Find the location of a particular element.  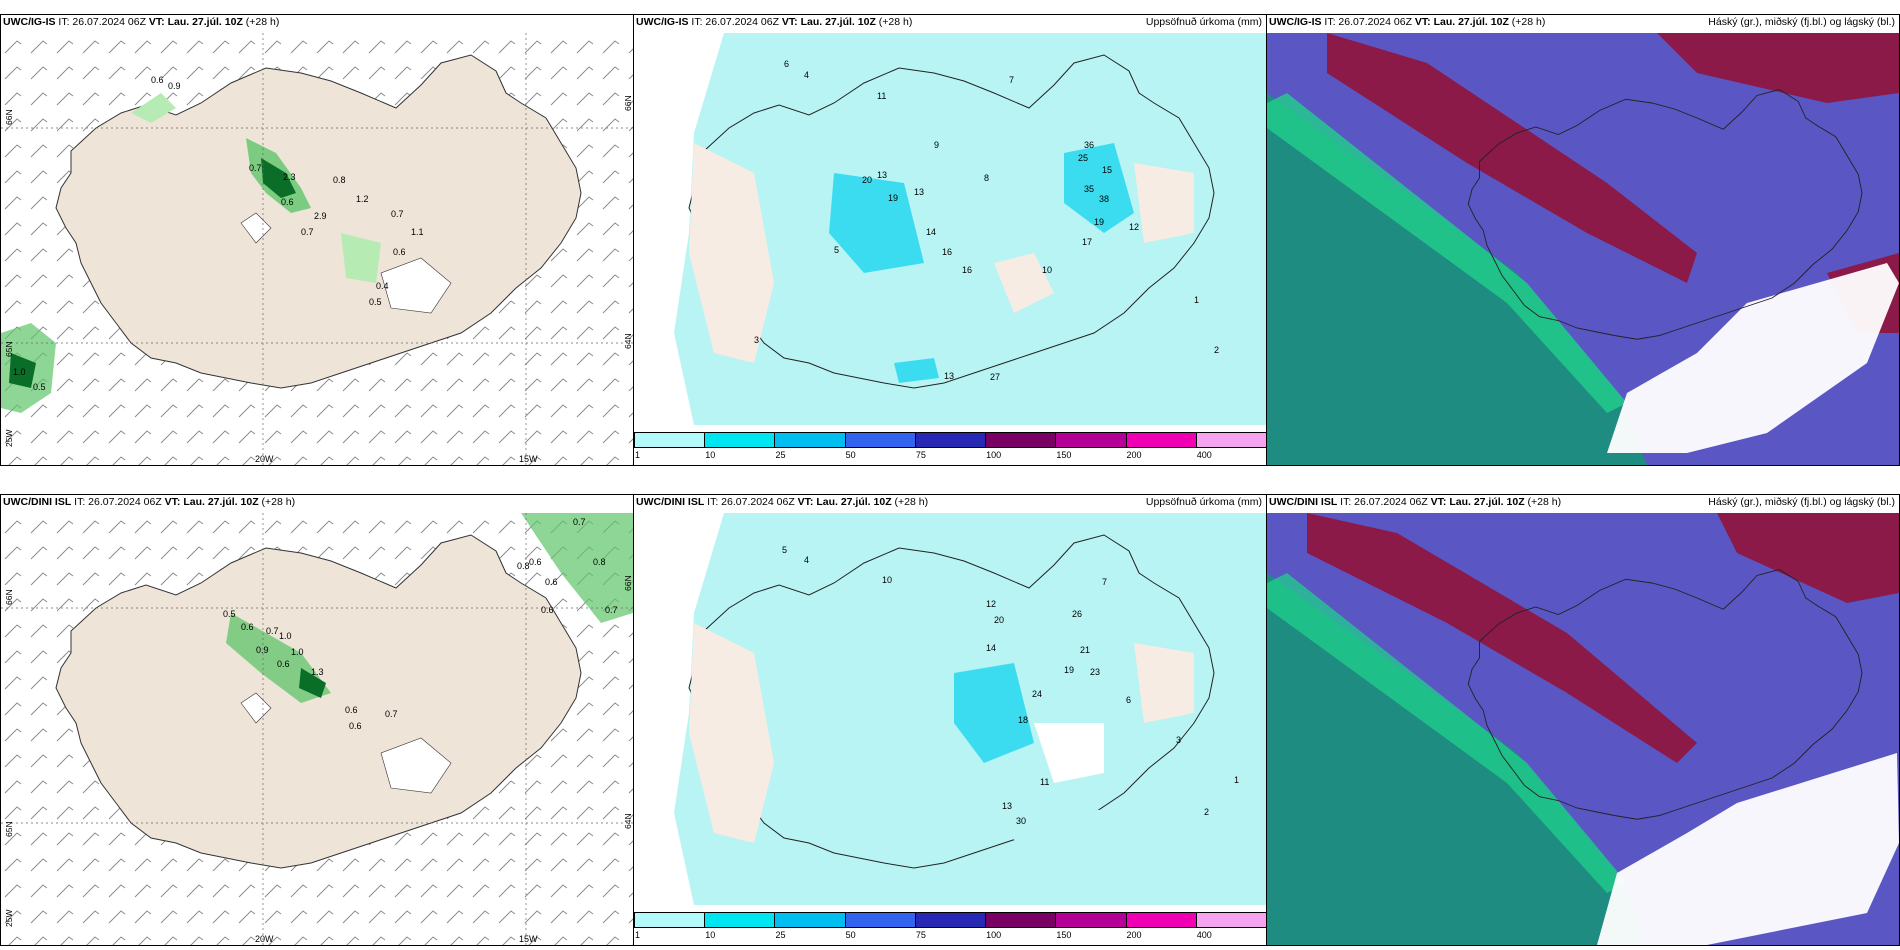

value-label: 16 is located at coordinates (947, 252).